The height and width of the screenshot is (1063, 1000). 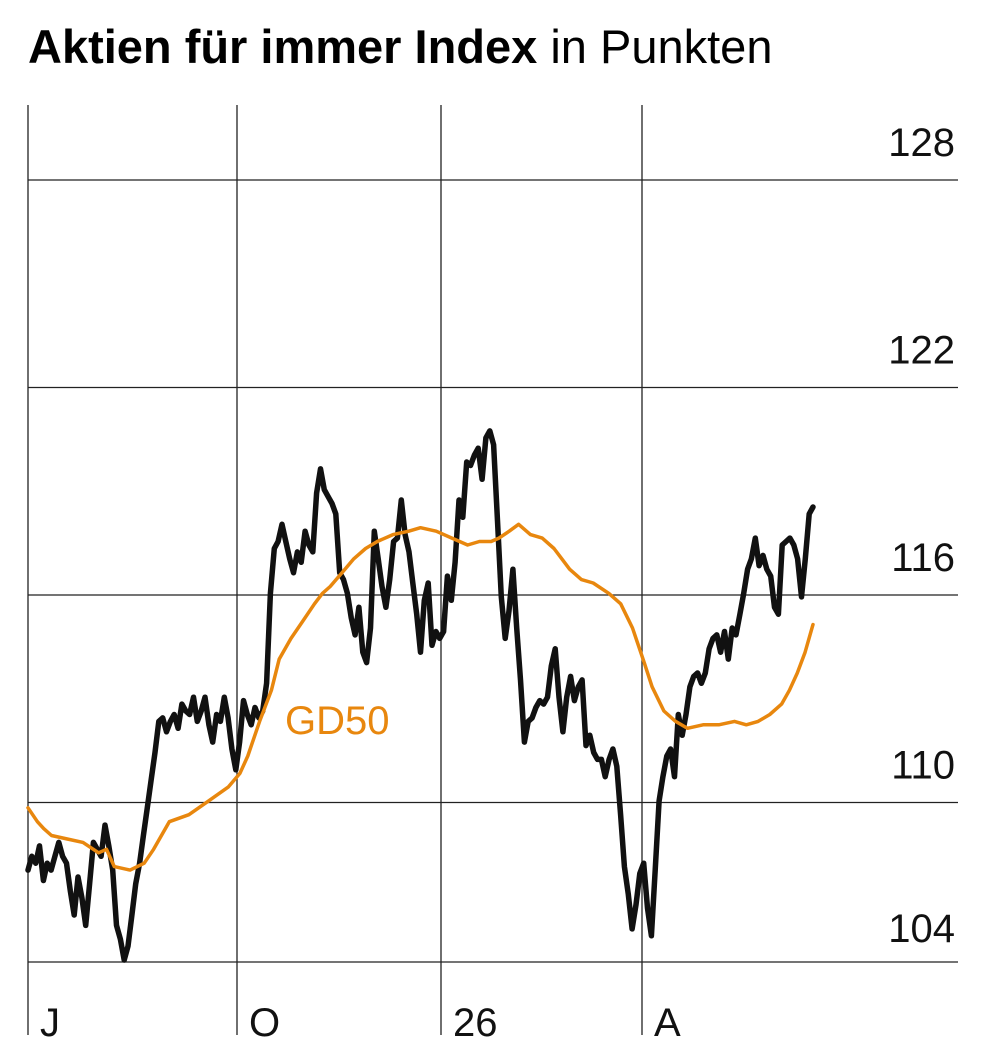 What do you see at coordinates (921, 351) in the screenshot?
I see `y-tick-label: 122` at bounding box center [921, 351].